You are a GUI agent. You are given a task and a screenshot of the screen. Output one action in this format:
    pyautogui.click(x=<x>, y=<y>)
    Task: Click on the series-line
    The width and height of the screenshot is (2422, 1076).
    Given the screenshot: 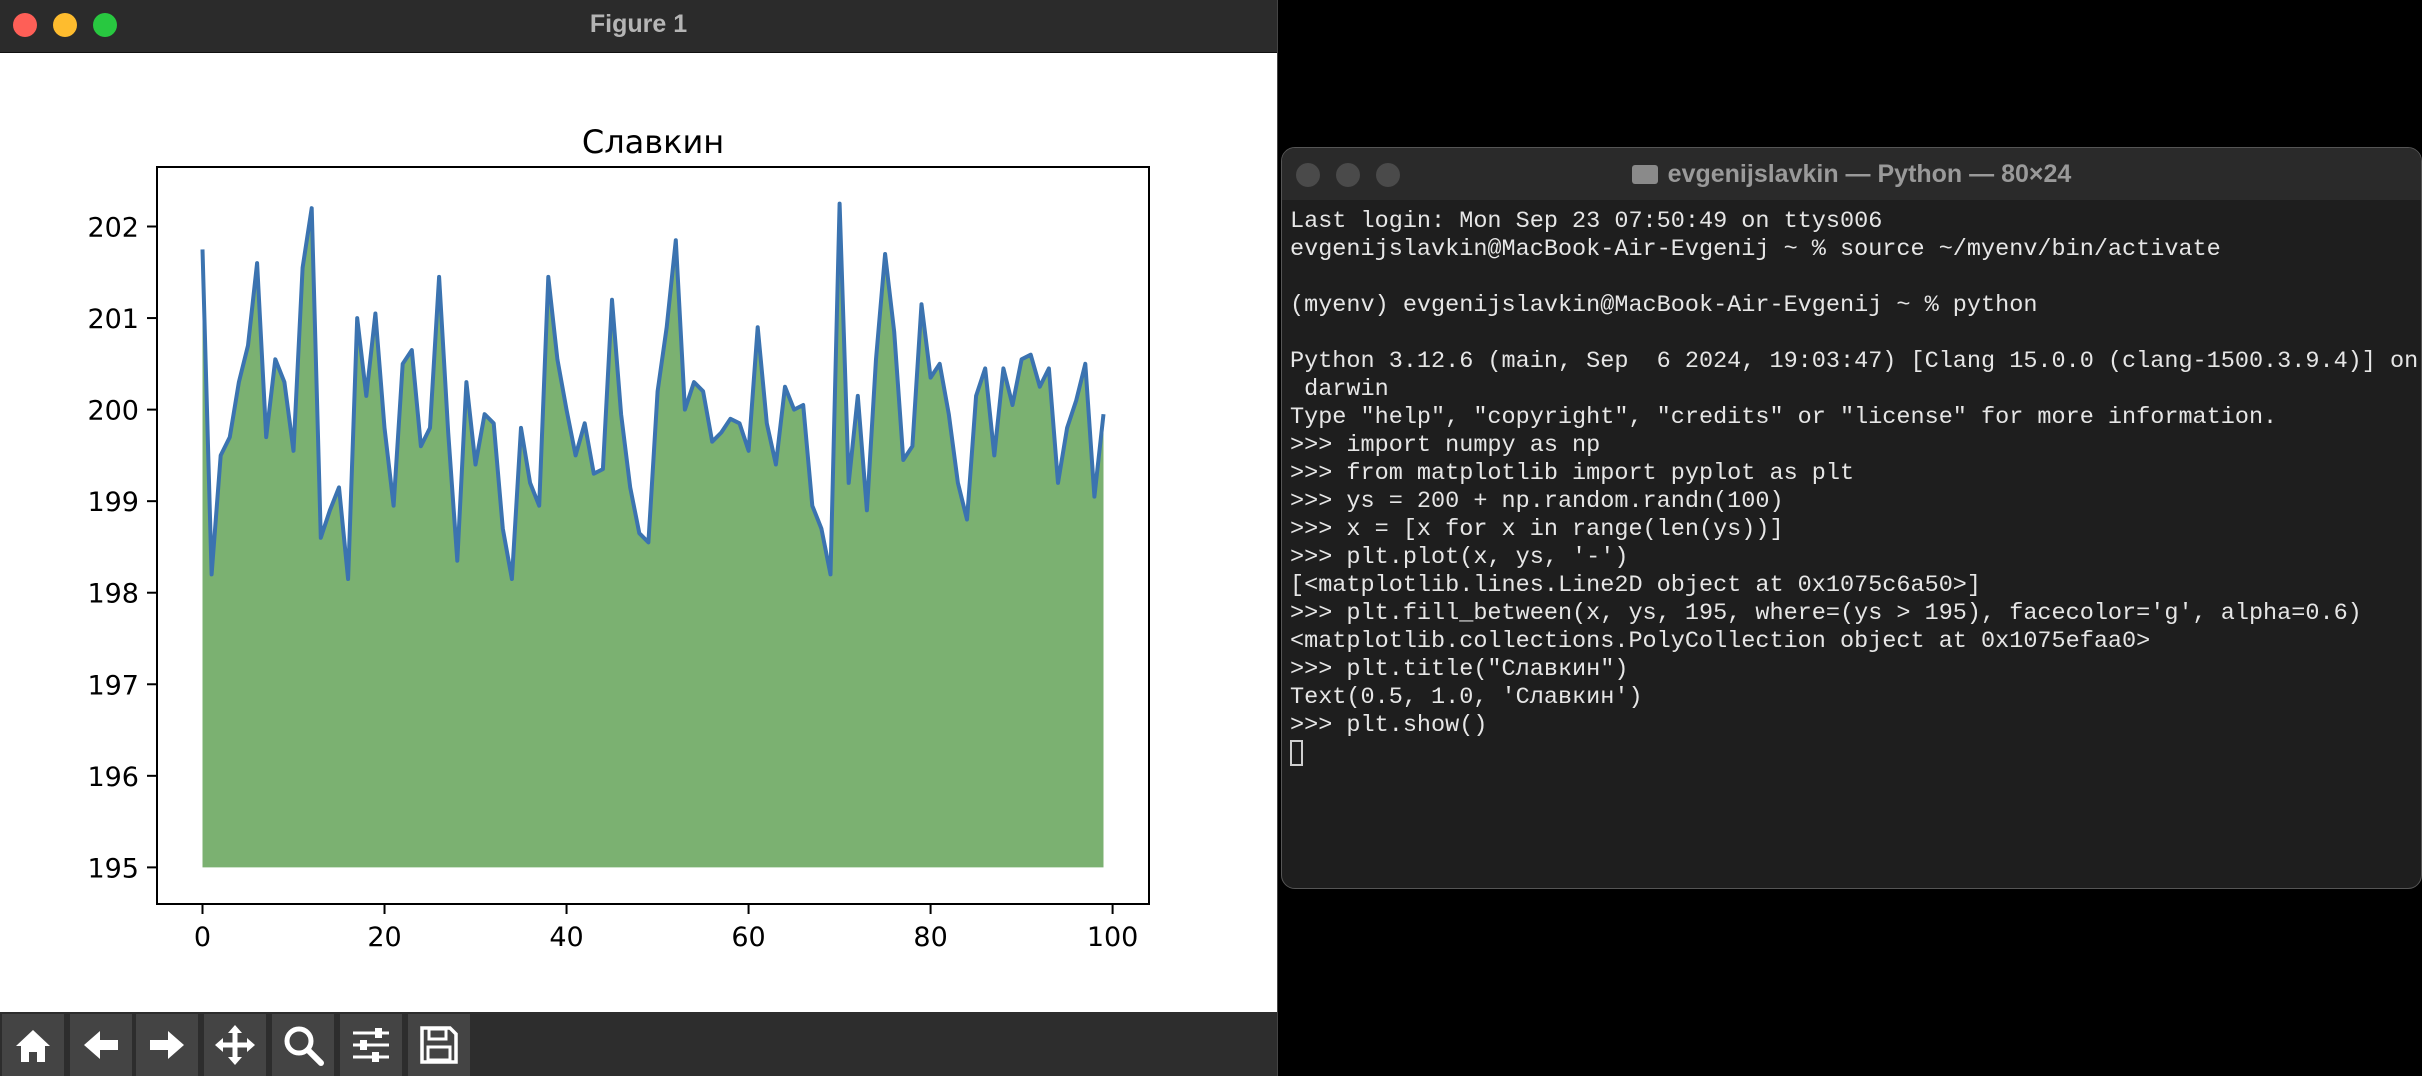 What is the action you would take?
    pyautogui.click(x=653, y=391)
    